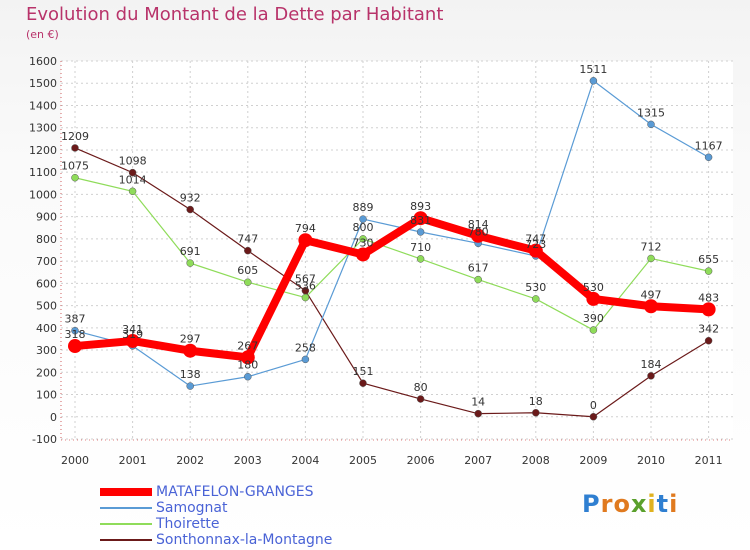  Describe the element at coordinates (651, 364) in the screenshot. I see `data-label: 184` at that location.